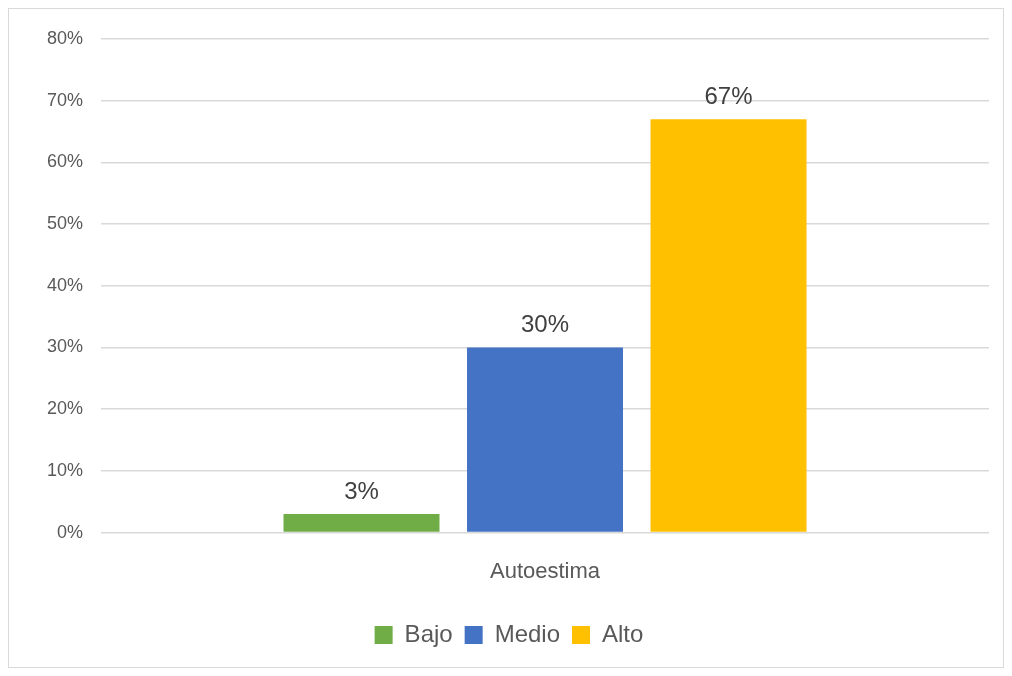 The height and width of the screenshot is (676, 1012). What do you see at coordinates (65, 469) in the screenshot?
I see `y-tick-label: 10%` at bounding box center [65, 469].